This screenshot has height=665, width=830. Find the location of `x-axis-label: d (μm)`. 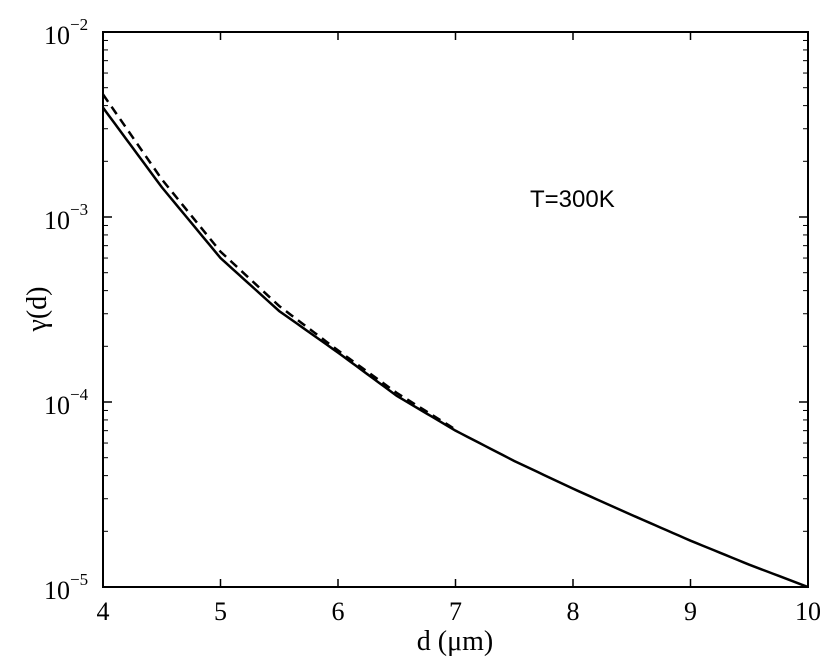

x-axis-label: d (μm) is located at coordinates (455, 641).